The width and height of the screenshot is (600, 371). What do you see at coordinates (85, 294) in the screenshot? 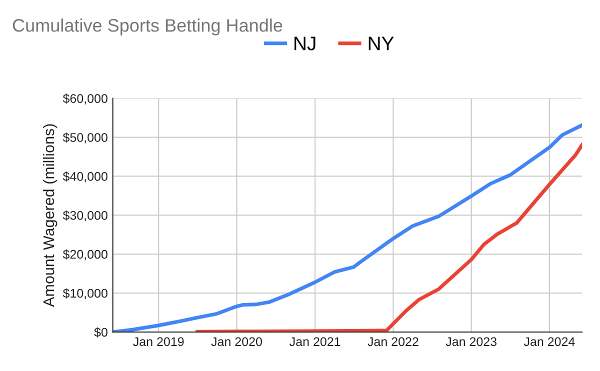
I see `y-tick-label: $10,000` at bounding box center [85, 294].